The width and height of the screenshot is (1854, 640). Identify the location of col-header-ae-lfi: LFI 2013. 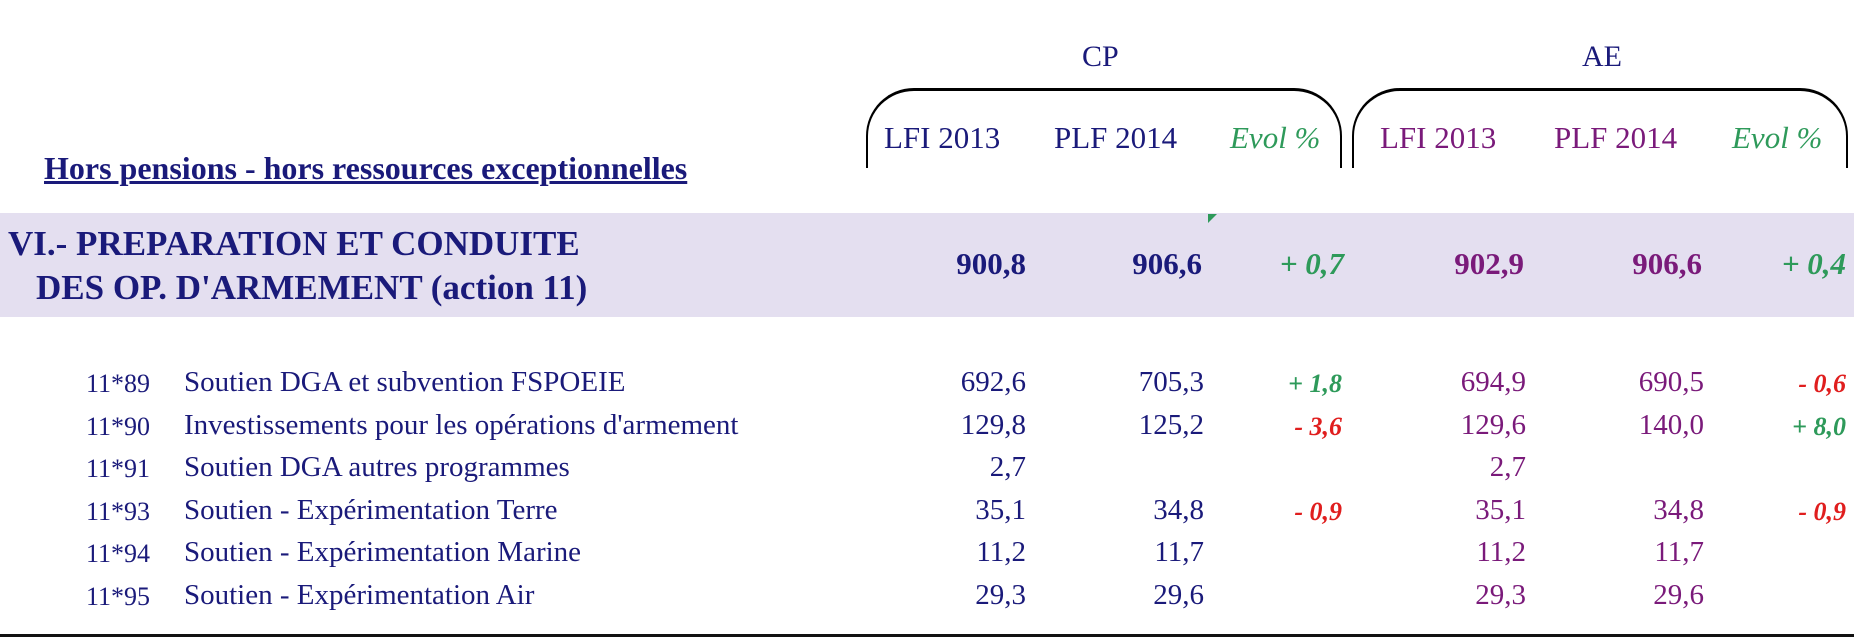
(1438, 137).